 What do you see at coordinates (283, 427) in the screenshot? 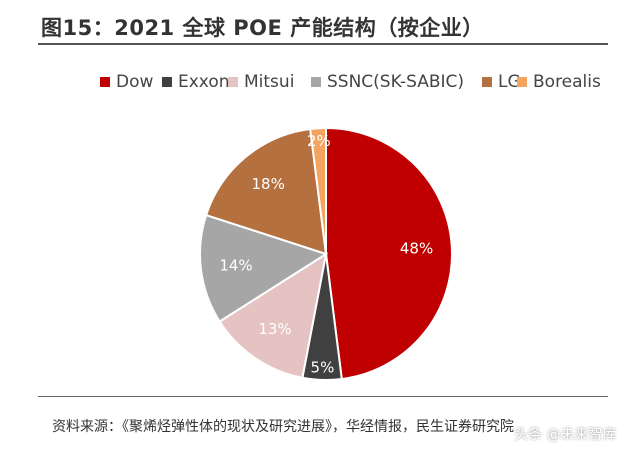
I see `source-note: 资料来源：《聚烯烃弹性体的现状及研究进展》，华经情报，民生证券研究院` at bounding box center [283, 427].